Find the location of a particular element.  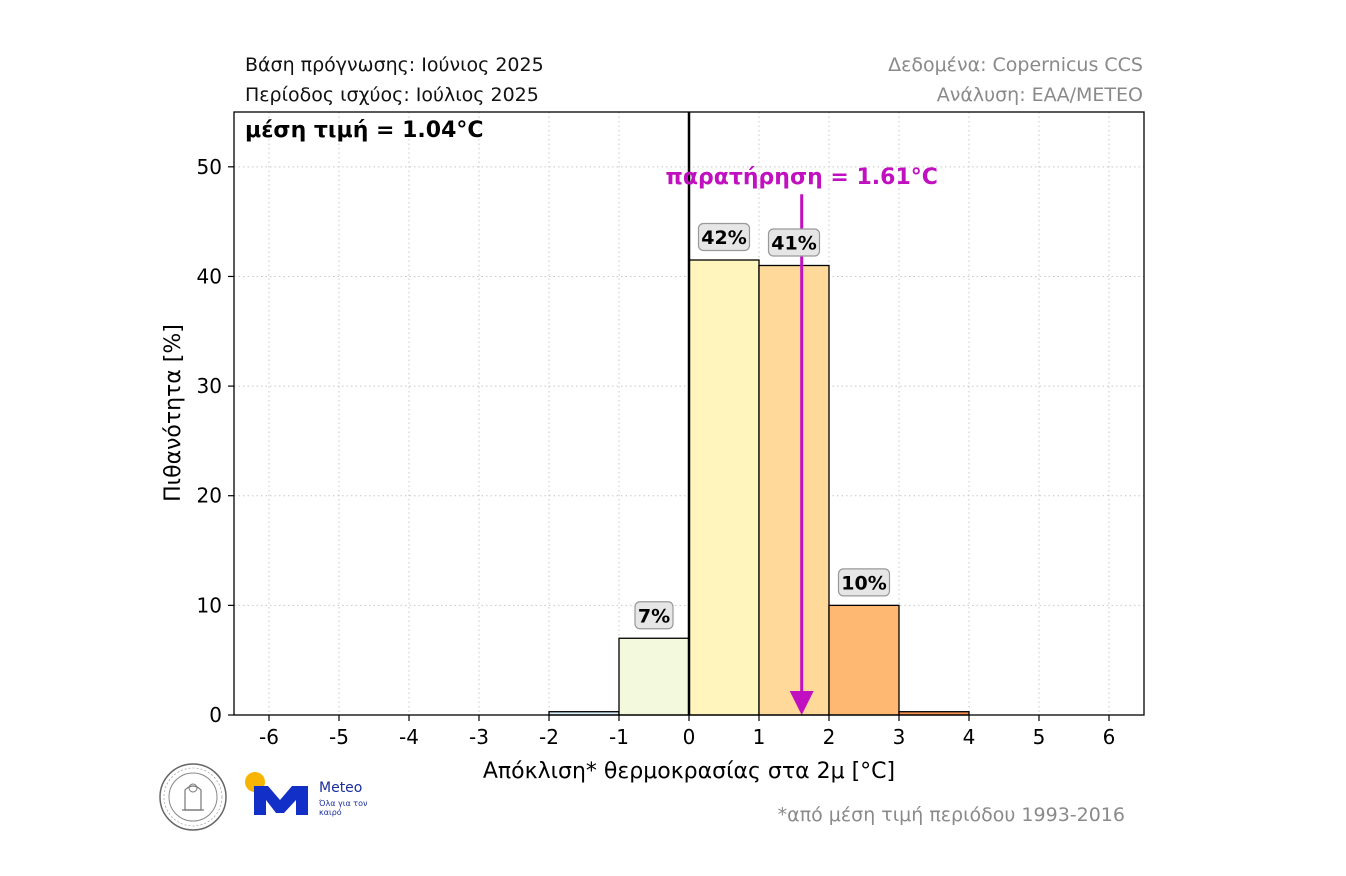

observation-arrow-head is located at coordinates (801, 703).